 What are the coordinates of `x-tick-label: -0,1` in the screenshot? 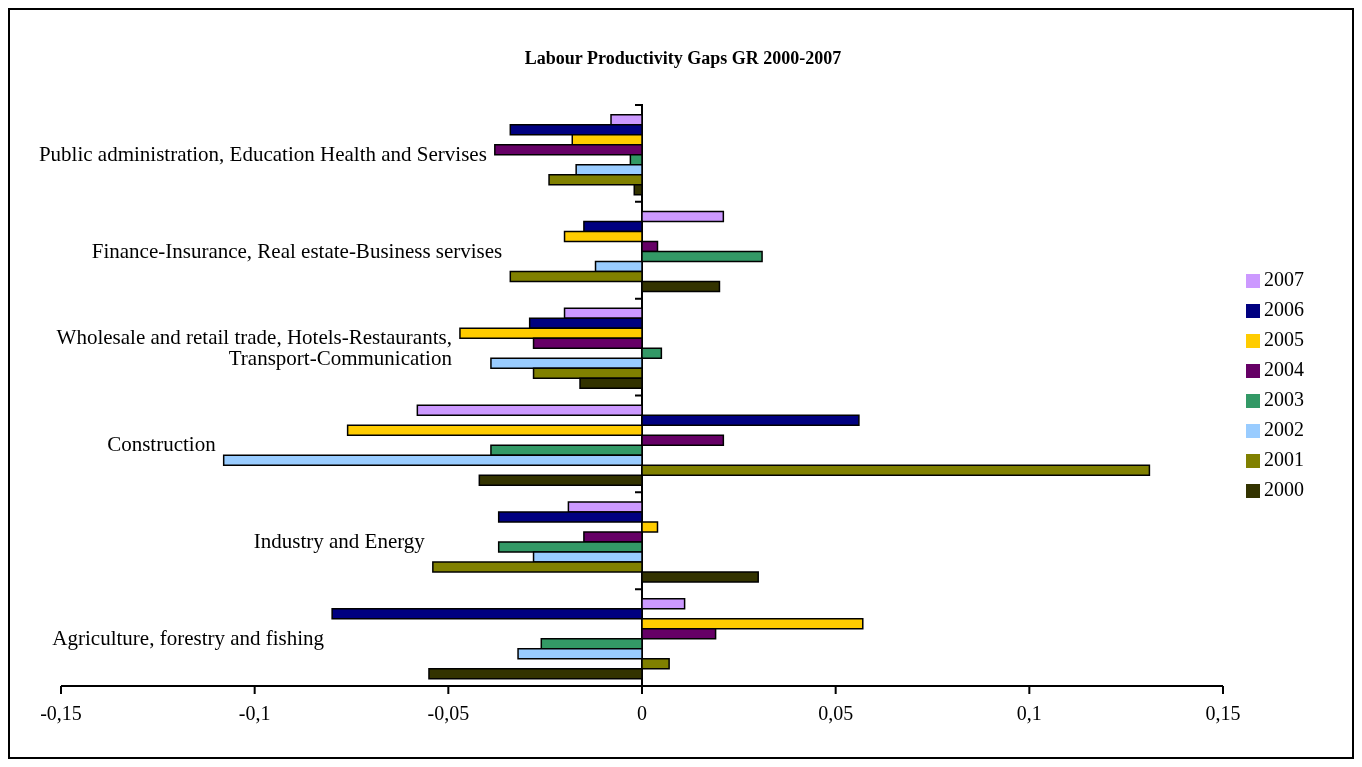 It's located at (254, 713).